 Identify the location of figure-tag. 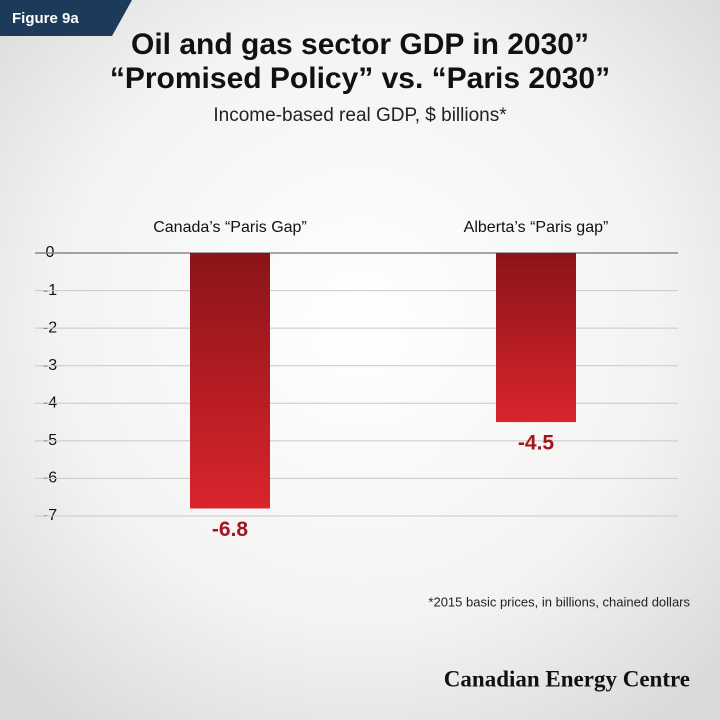
(66, 18).